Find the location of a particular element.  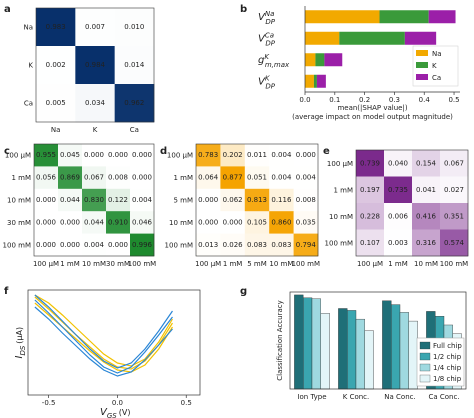

cell-label: 0.739 is located at coordinates (370, 163).